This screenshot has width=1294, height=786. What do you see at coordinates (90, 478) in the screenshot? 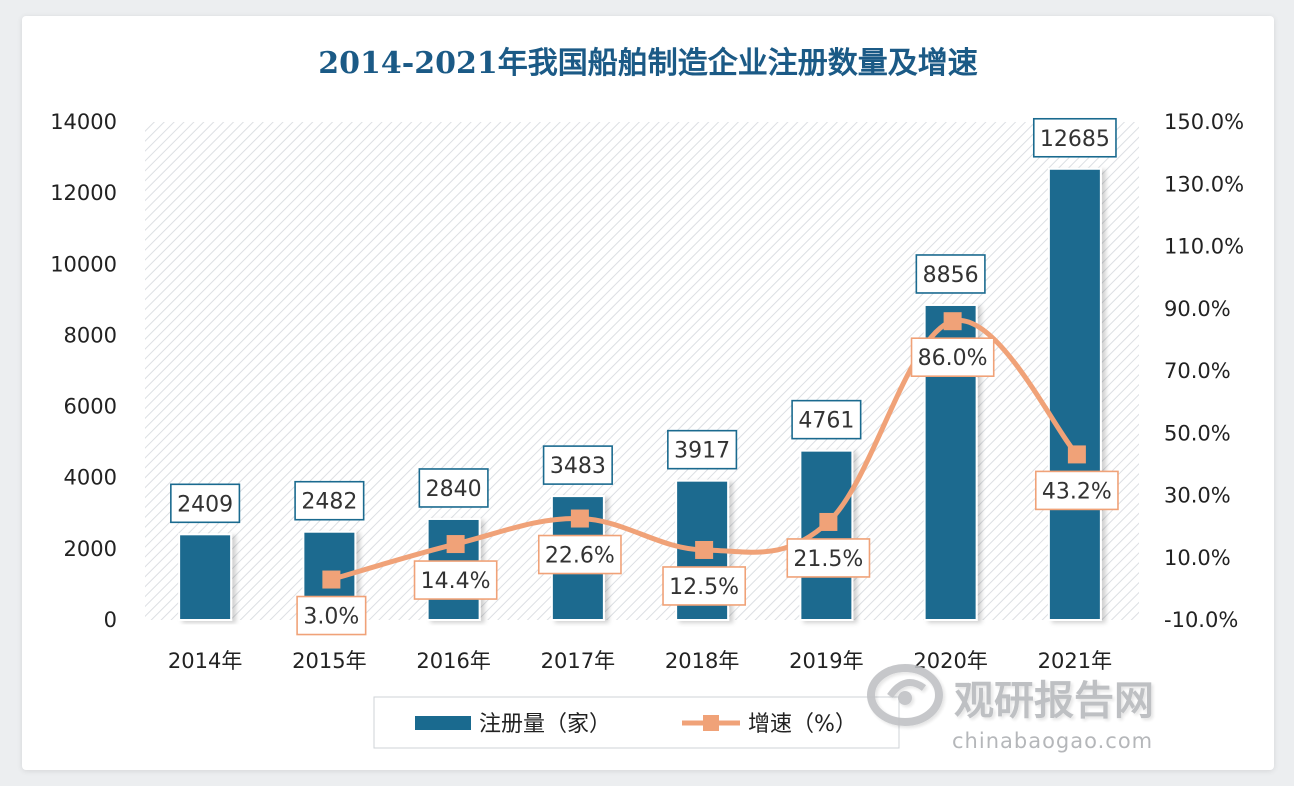
I see `left-tick-label: 4000` at bounding box center [90, 478].